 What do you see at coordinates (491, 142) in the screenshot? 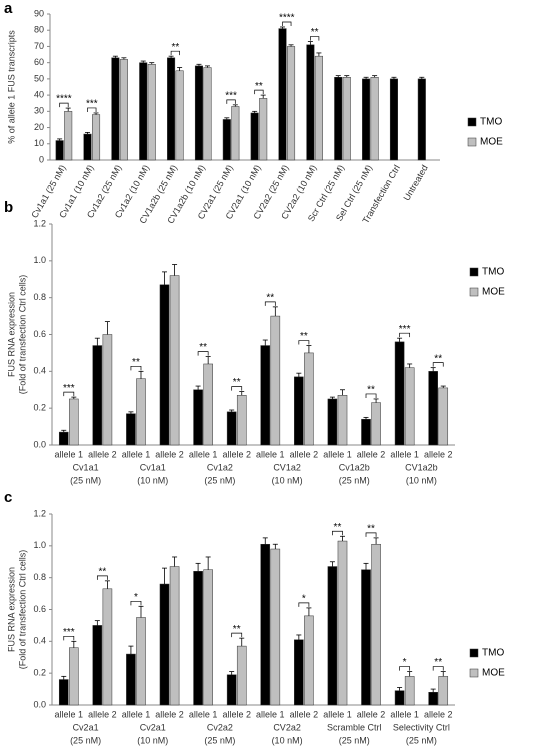
I see `legend-label: MOE` at bounding box center [491, 142].